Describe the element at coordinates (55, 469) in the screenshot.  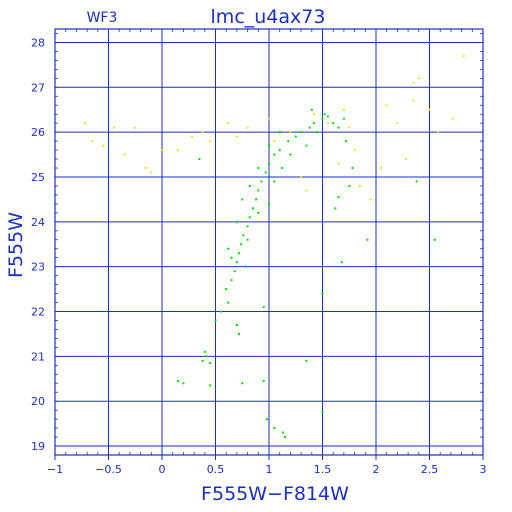
I see `x-tick-label: −1` at that location.